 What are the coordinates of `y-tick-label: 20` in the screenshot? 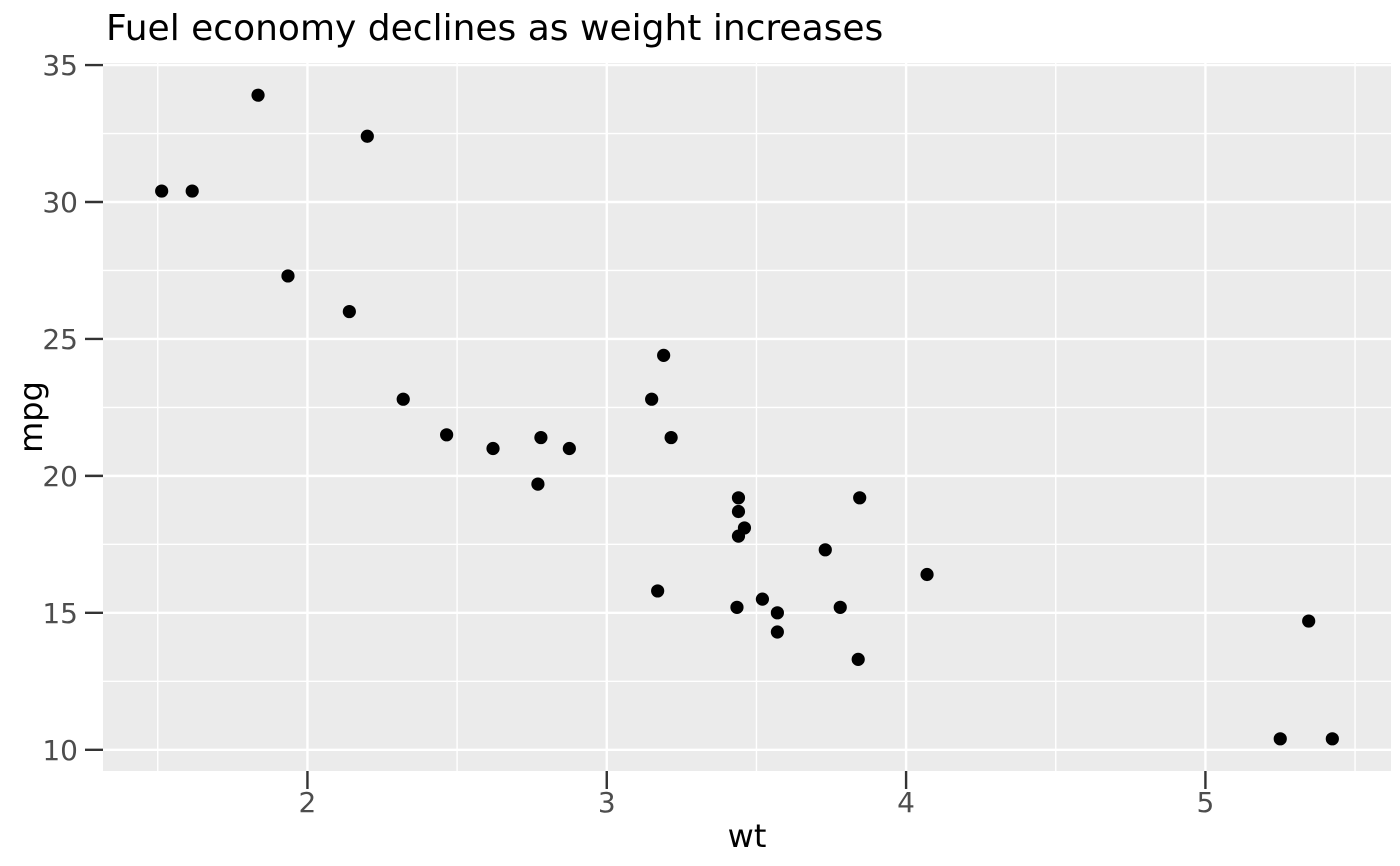 It's located at (60, 476).